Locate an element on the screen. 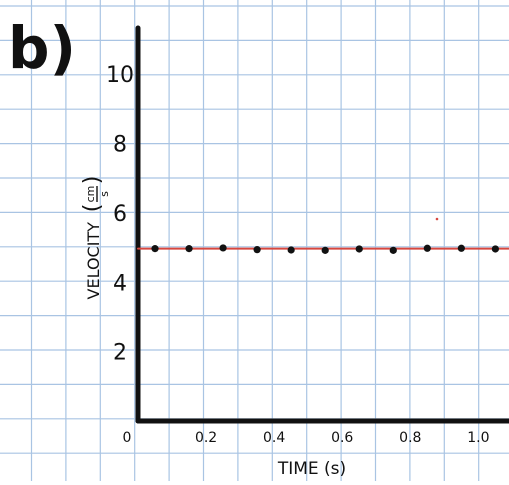 This screenshot has height=485, width=509. y-axis-label-group: VELOCITY ( cm s ) is located at coordinates (95, 238).